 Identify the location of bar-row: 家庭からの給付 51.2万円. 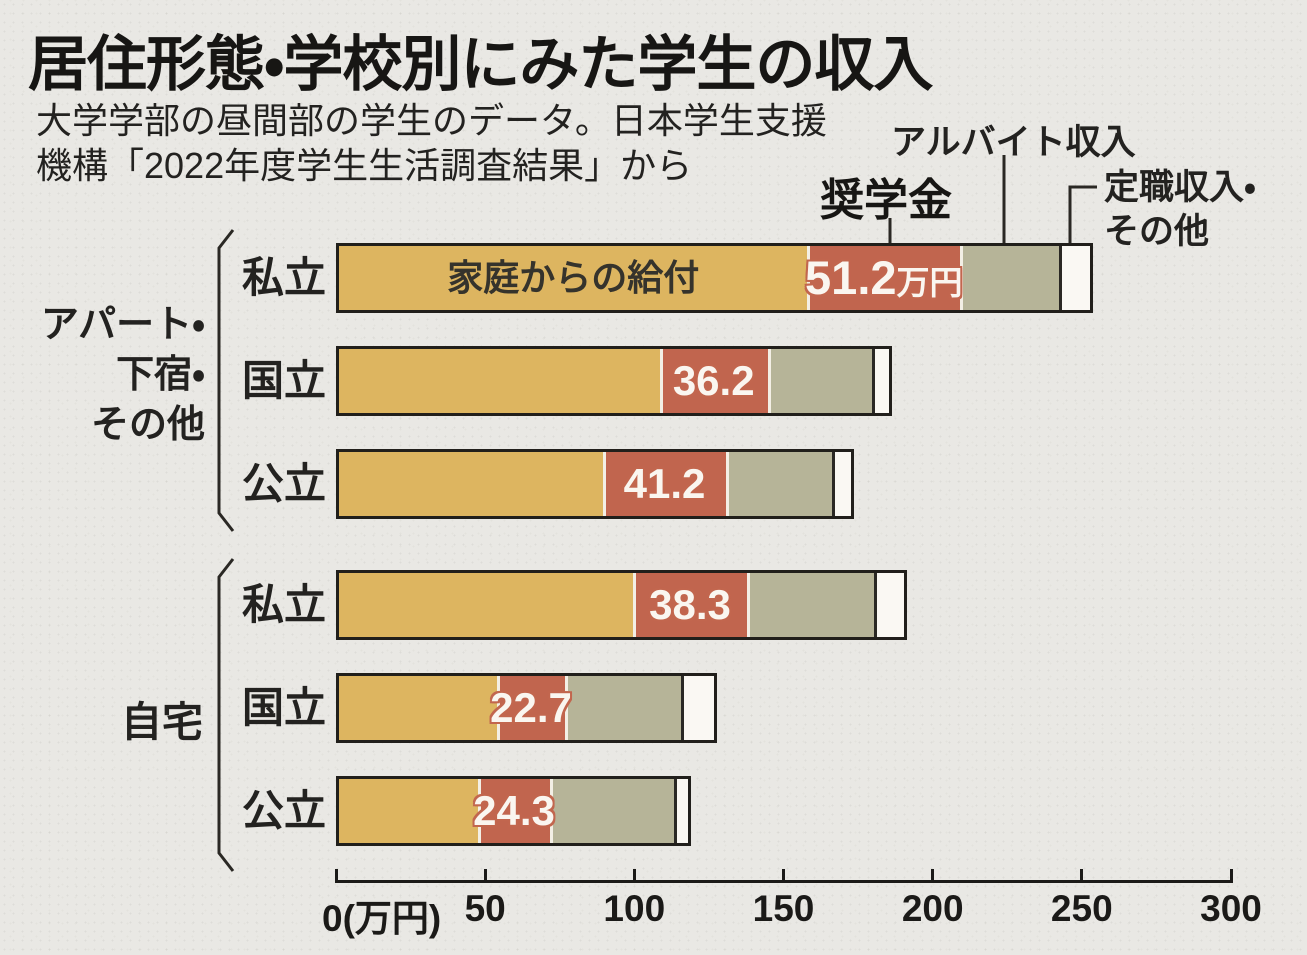
(714, 278).